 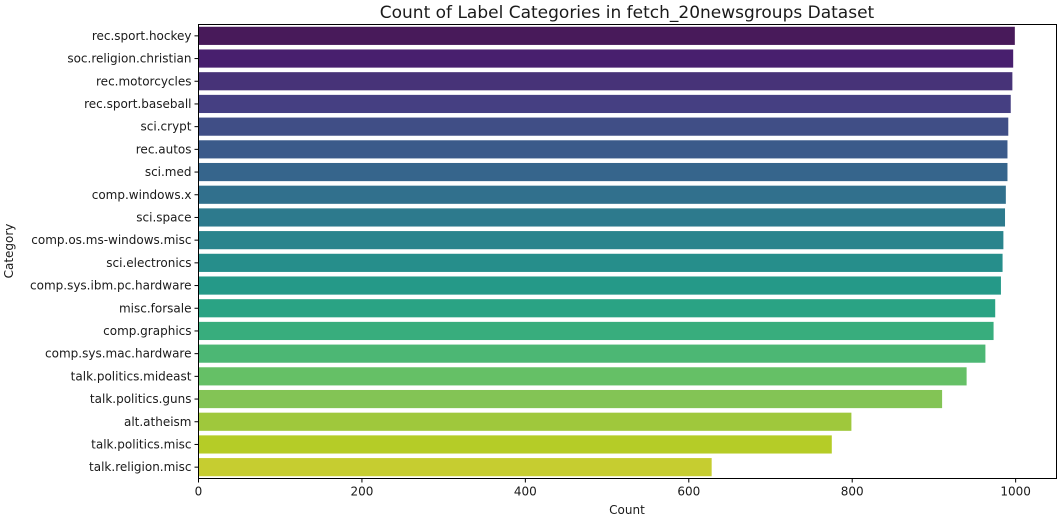 What do you see at coordinates (111, 240) in the screenshot?
I see `y-tick-label: comp.os.ms-windows.misc` at bounding box center [111, 240].